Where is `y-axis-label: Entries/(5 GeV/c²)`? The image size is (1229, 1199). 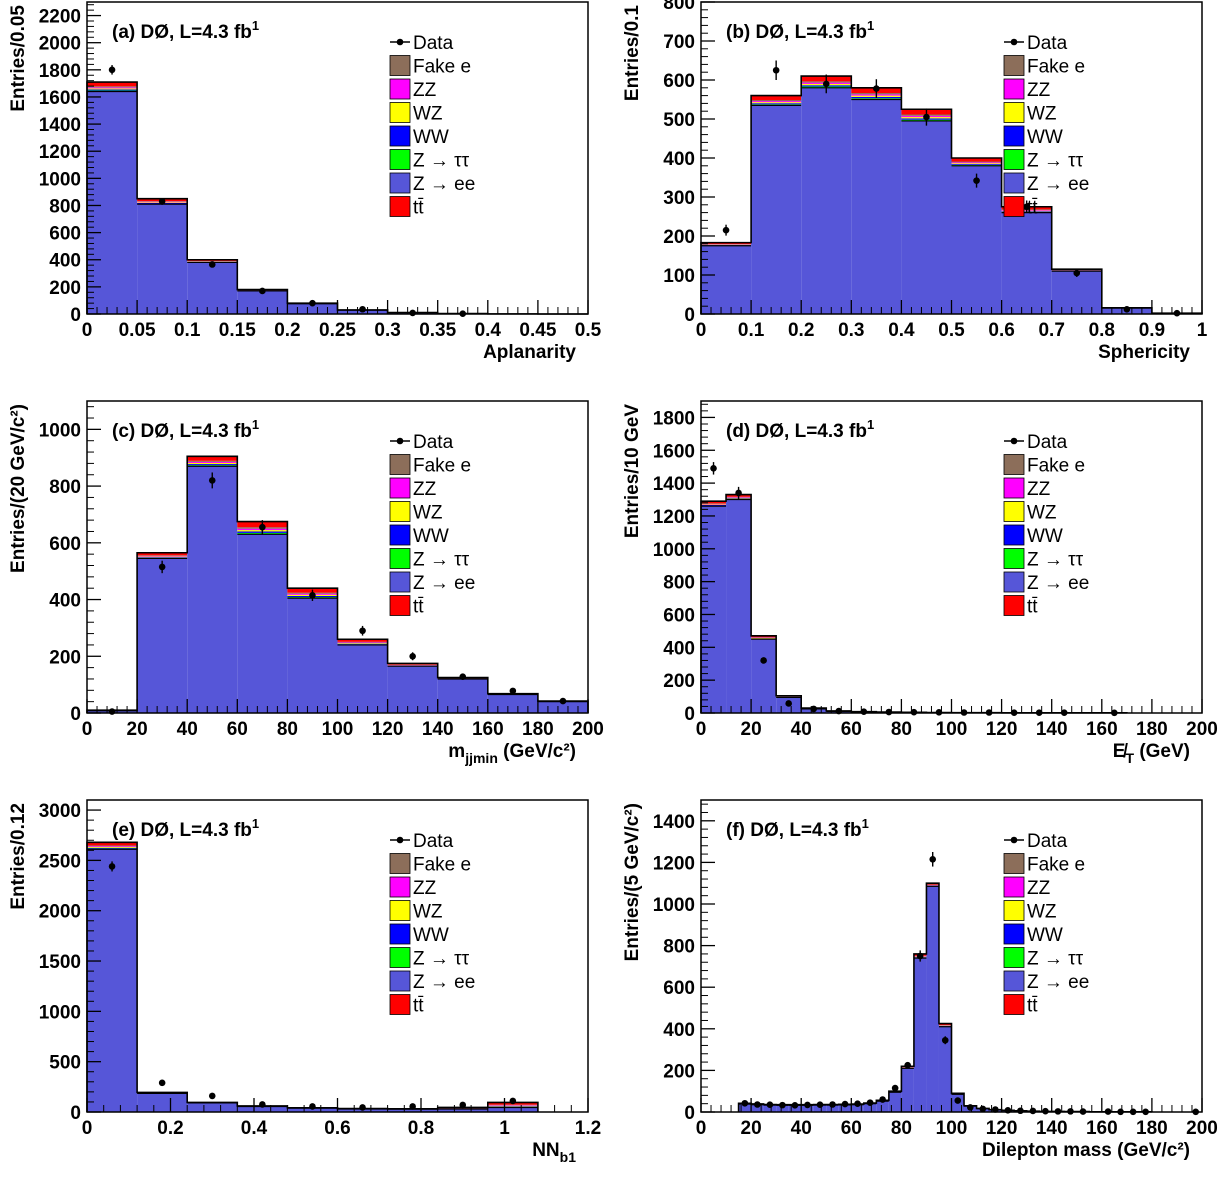 y-axis-label: Entries/(5 GeV/c²) is located at coordinates (632, 882).